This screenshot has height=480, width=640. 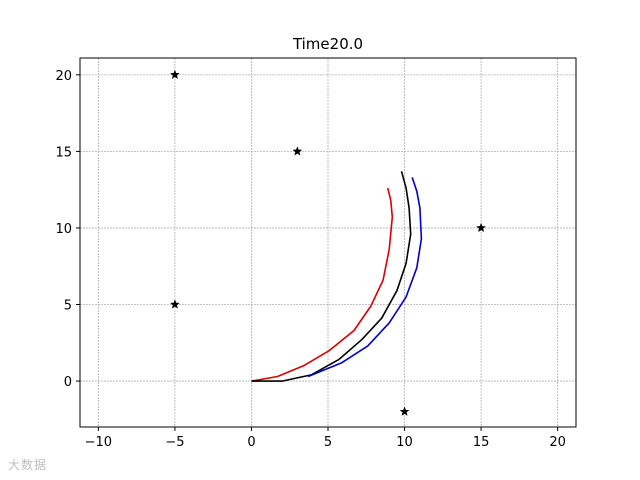 I want to click on y-tick-label: 5, so click(x=68, y=306).